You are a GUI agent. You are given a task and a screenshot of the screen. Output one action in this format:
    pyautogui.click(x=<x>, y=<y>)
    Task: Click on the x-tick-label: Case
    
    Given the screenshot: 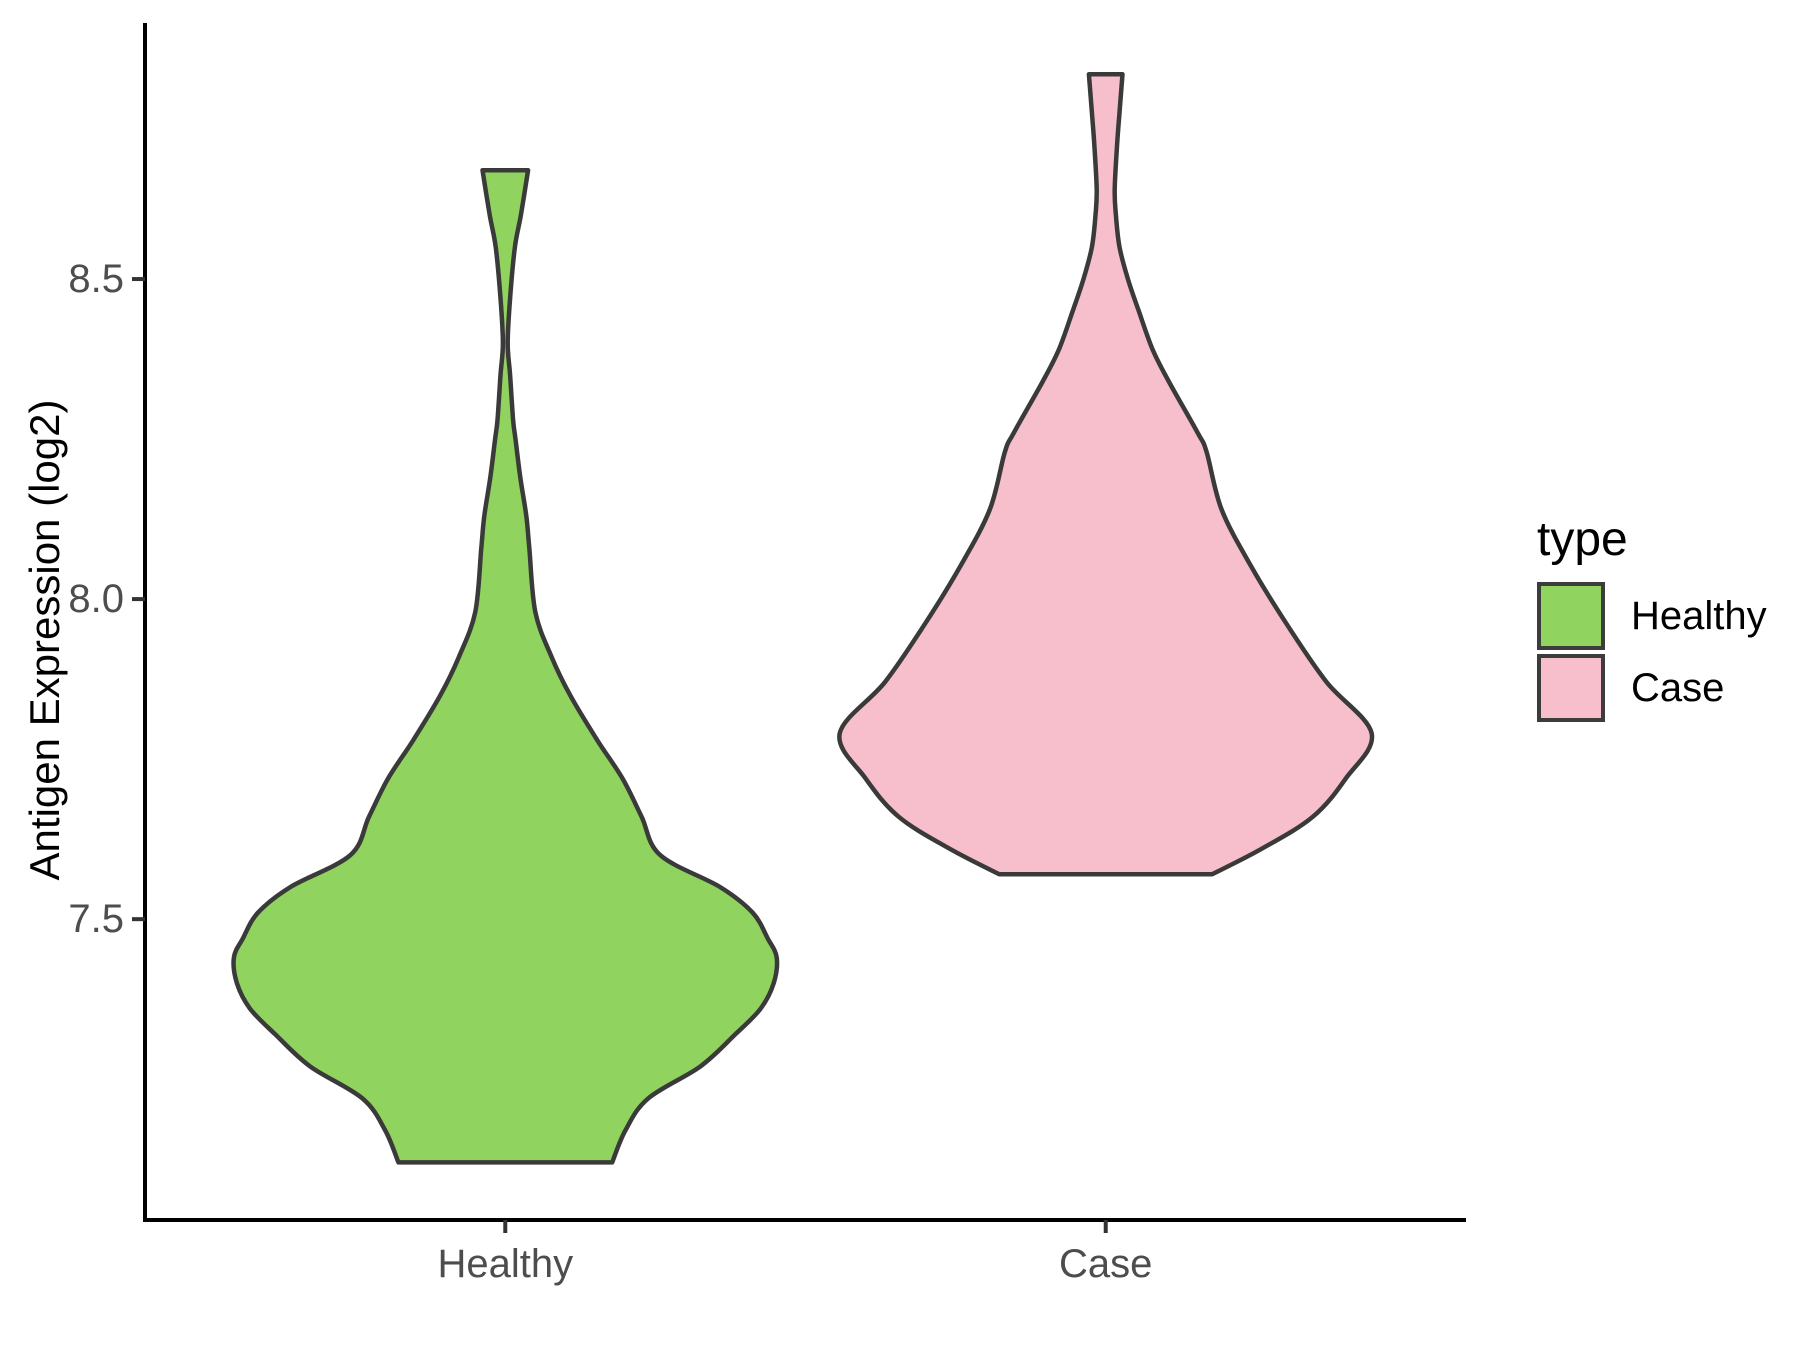 What is the action you would take?
    pyautogui.click(x=1106, y=1264)
    